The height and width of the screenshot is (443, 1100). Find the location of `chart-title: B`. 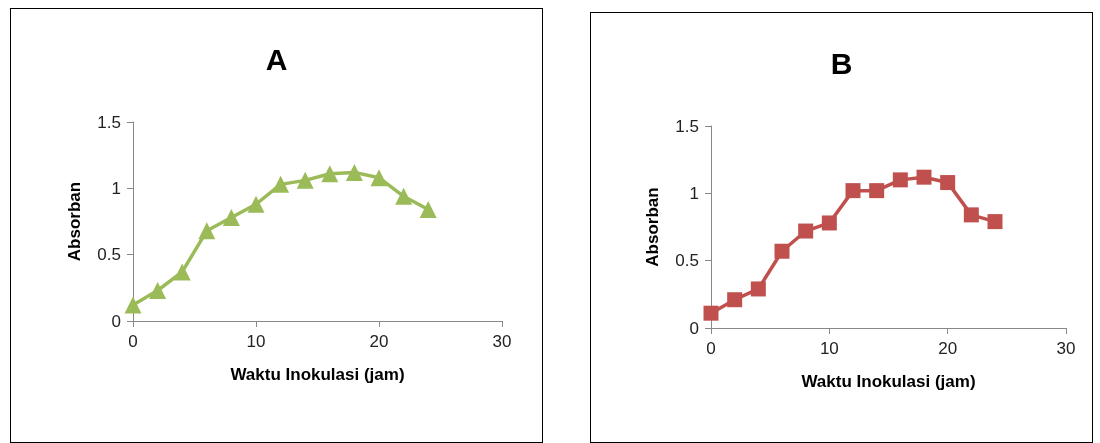

chart-title: B is located at coordinates (841, 63).